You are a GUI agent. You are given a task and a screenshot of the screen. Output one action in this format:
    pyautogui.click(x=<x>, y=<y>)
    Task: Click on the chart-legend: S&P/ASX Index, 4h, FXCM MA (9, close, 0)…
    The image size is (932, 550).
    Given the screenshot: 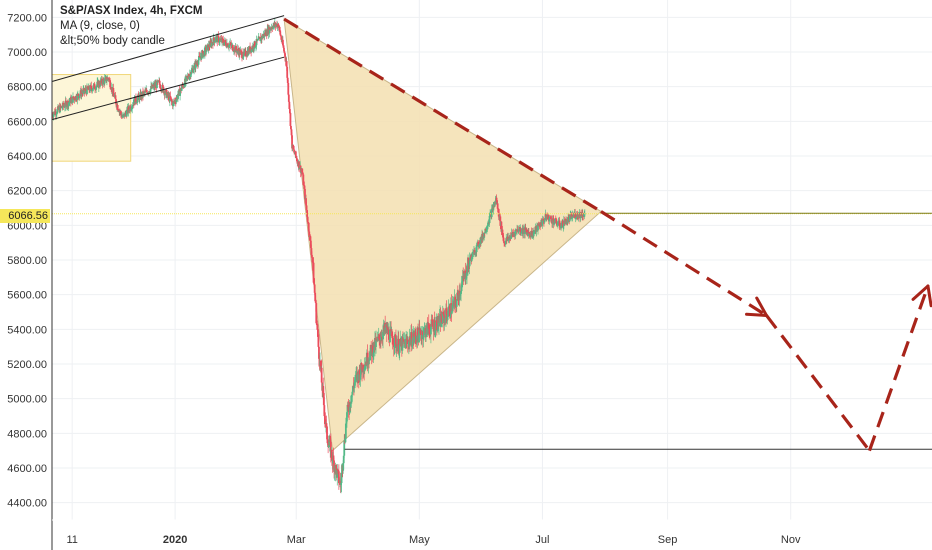 What is the action you would take?
    pyautogui.click(x=131, y=26)
    